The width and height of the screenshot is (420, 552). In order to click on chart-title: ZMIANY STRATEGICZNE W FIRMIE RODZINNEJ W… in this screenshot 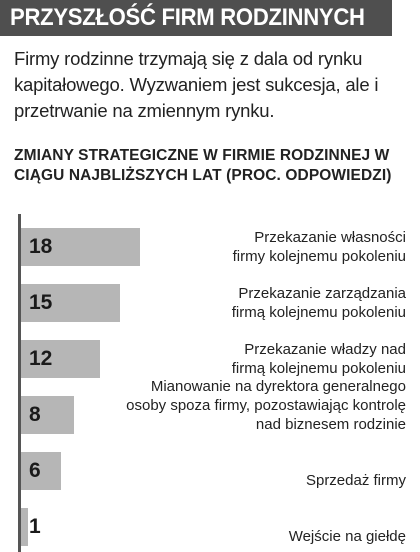, I will do `click(203, 165)`.